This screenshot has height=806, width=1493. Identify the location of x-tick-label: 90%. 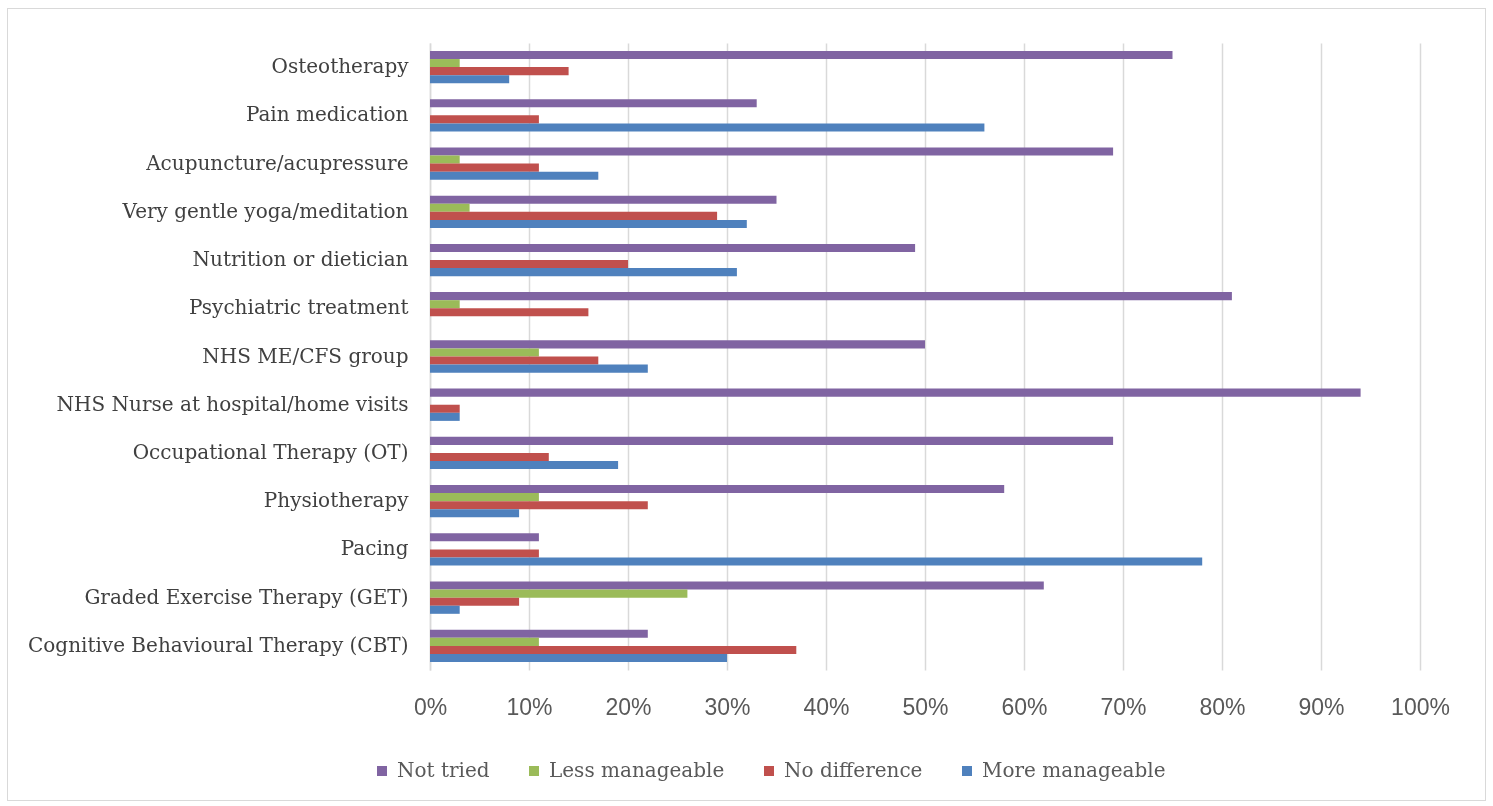
(1321, 706).